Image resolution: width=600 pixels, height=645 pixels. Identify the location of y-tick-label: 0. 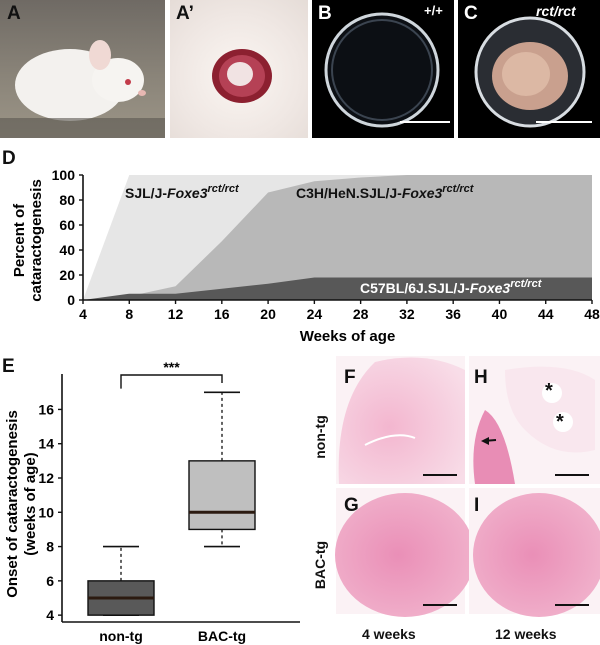
(71, 300).